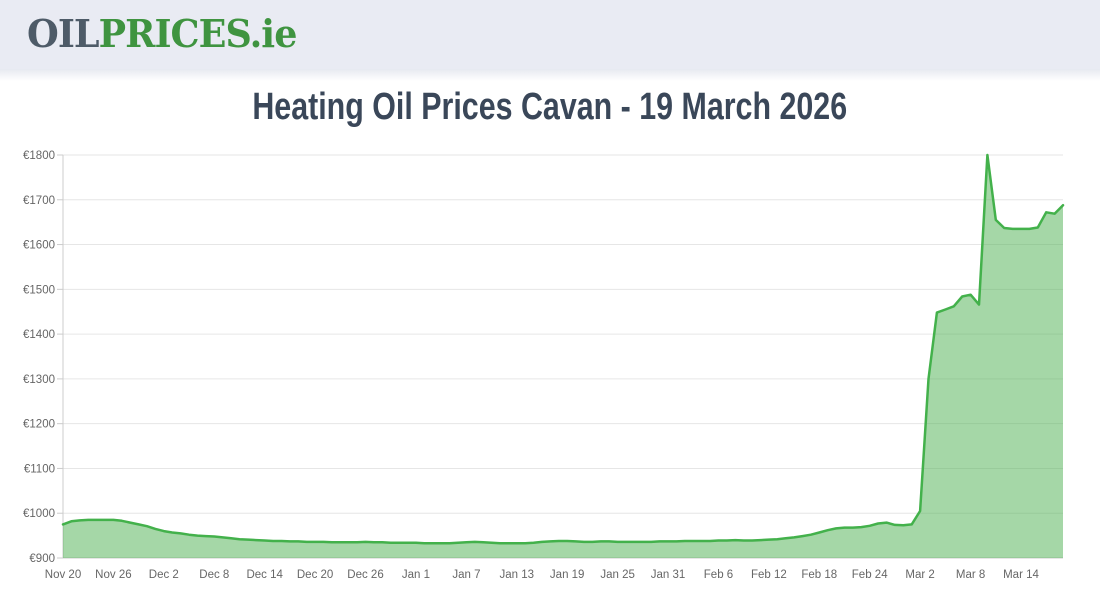 Image resolution: width=1100 pixels, height=605 pixels. What do you see at coordinates (39, 469) in the screenshot?
I see `y-axis-label: €1100` at bounding box center [39, 469].